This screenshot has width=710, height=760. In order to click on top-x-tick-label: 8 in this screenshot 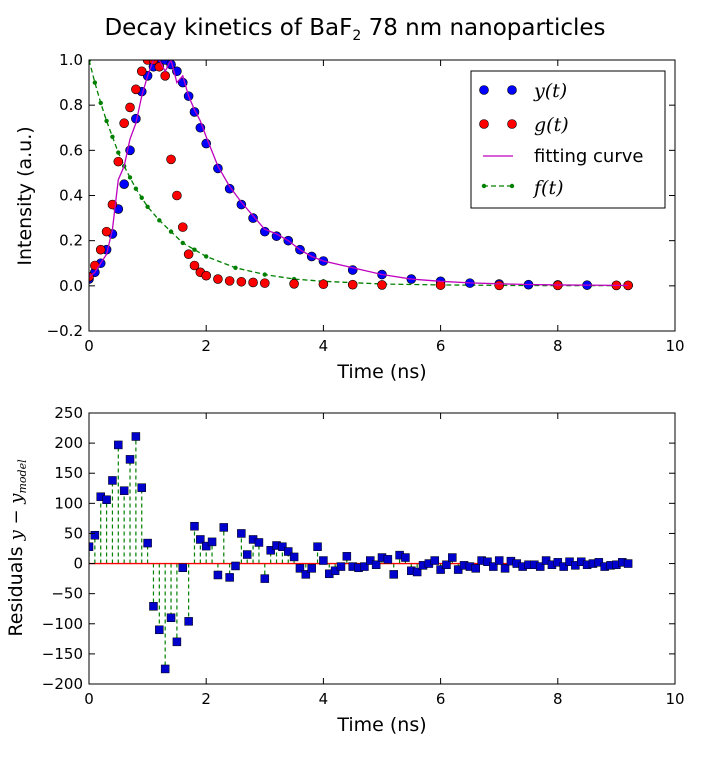, I will do `click(558, 346)`.